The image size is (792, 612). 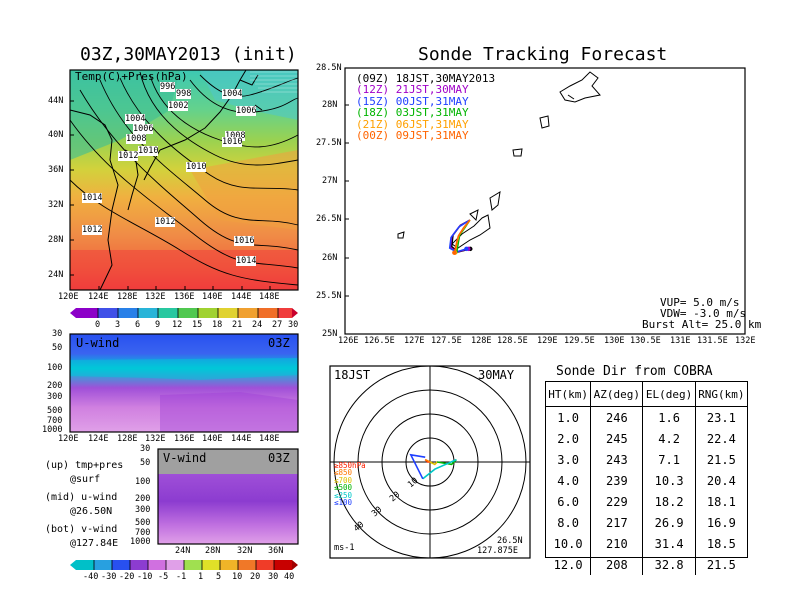 What do you see at coordinates (55, 386) in the screenshot?
I see `pressure-tick: 200` at bounding box center [55, 386].